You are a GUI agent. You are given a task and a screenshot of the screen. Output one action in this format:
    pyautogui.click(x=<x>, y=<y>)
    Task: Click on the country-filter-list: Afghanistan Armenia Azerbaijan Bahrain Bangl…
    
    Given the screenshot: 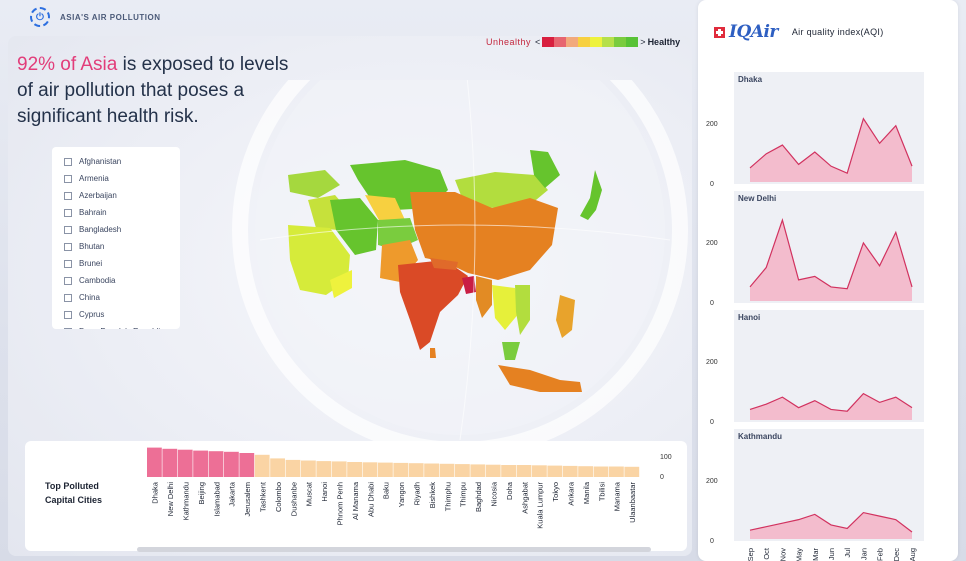 What is the action you would take?
    pyautogui.click(x=116, y=238)
    